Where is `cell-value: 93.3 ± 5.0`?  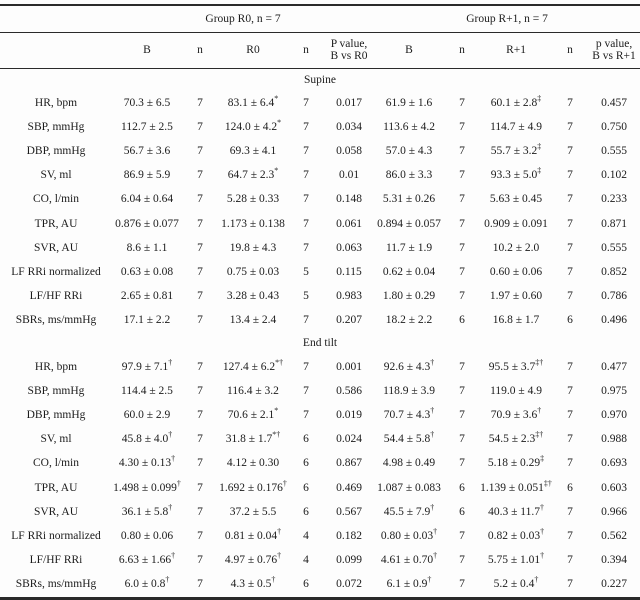
cell-value: 93.3 ± 5.0 is located at coordinates (514, 175).